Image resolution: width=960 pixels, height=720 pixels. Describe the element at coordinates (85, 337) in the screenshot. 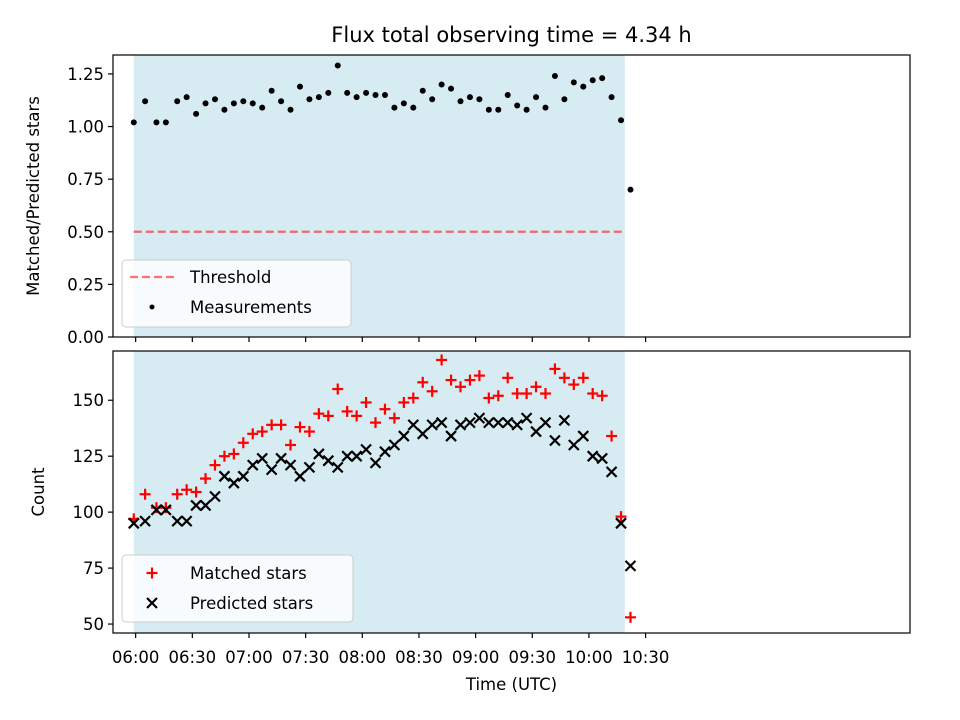

I see `top-y-tick-label: 0.00` at that location.